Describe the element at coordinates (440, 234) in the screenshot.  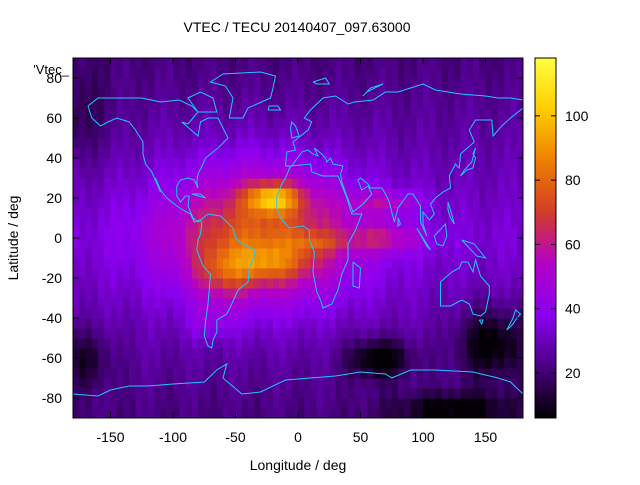
I see `coastline-borneo` at that location.